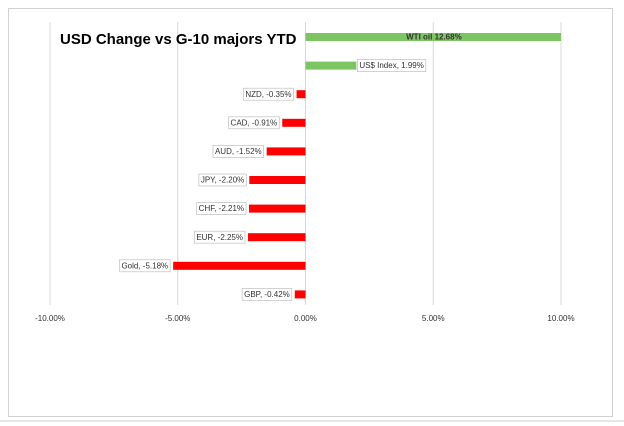 Image resolution: width=624 pixels, height=426 pixels. I want to click on data-label: GBP, -0.42%, so click(267, 294).